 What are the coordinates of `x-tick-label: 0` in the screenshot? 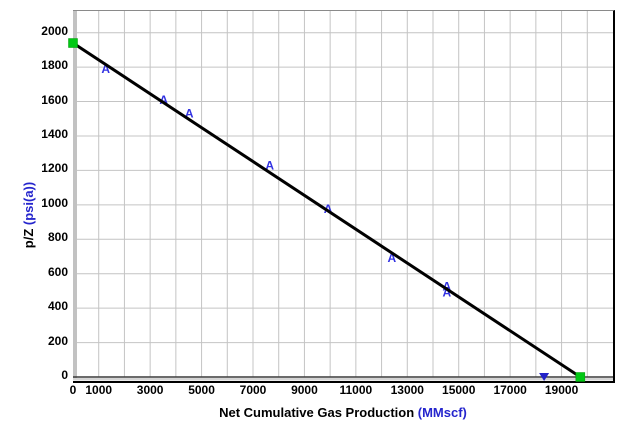 It's located at (73, 390).